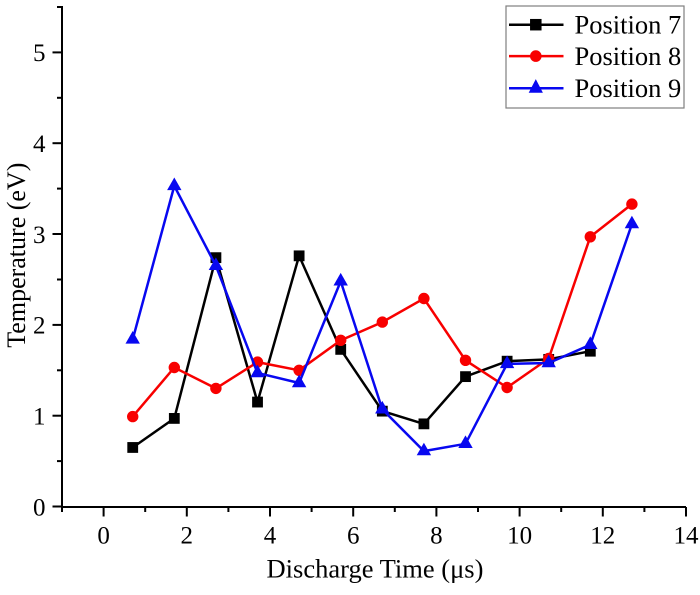 This screenshot has height=595, width=700. Describe the element at coordinates (39, 53) in the screenshot. I see `svg-text: 5` at that location.